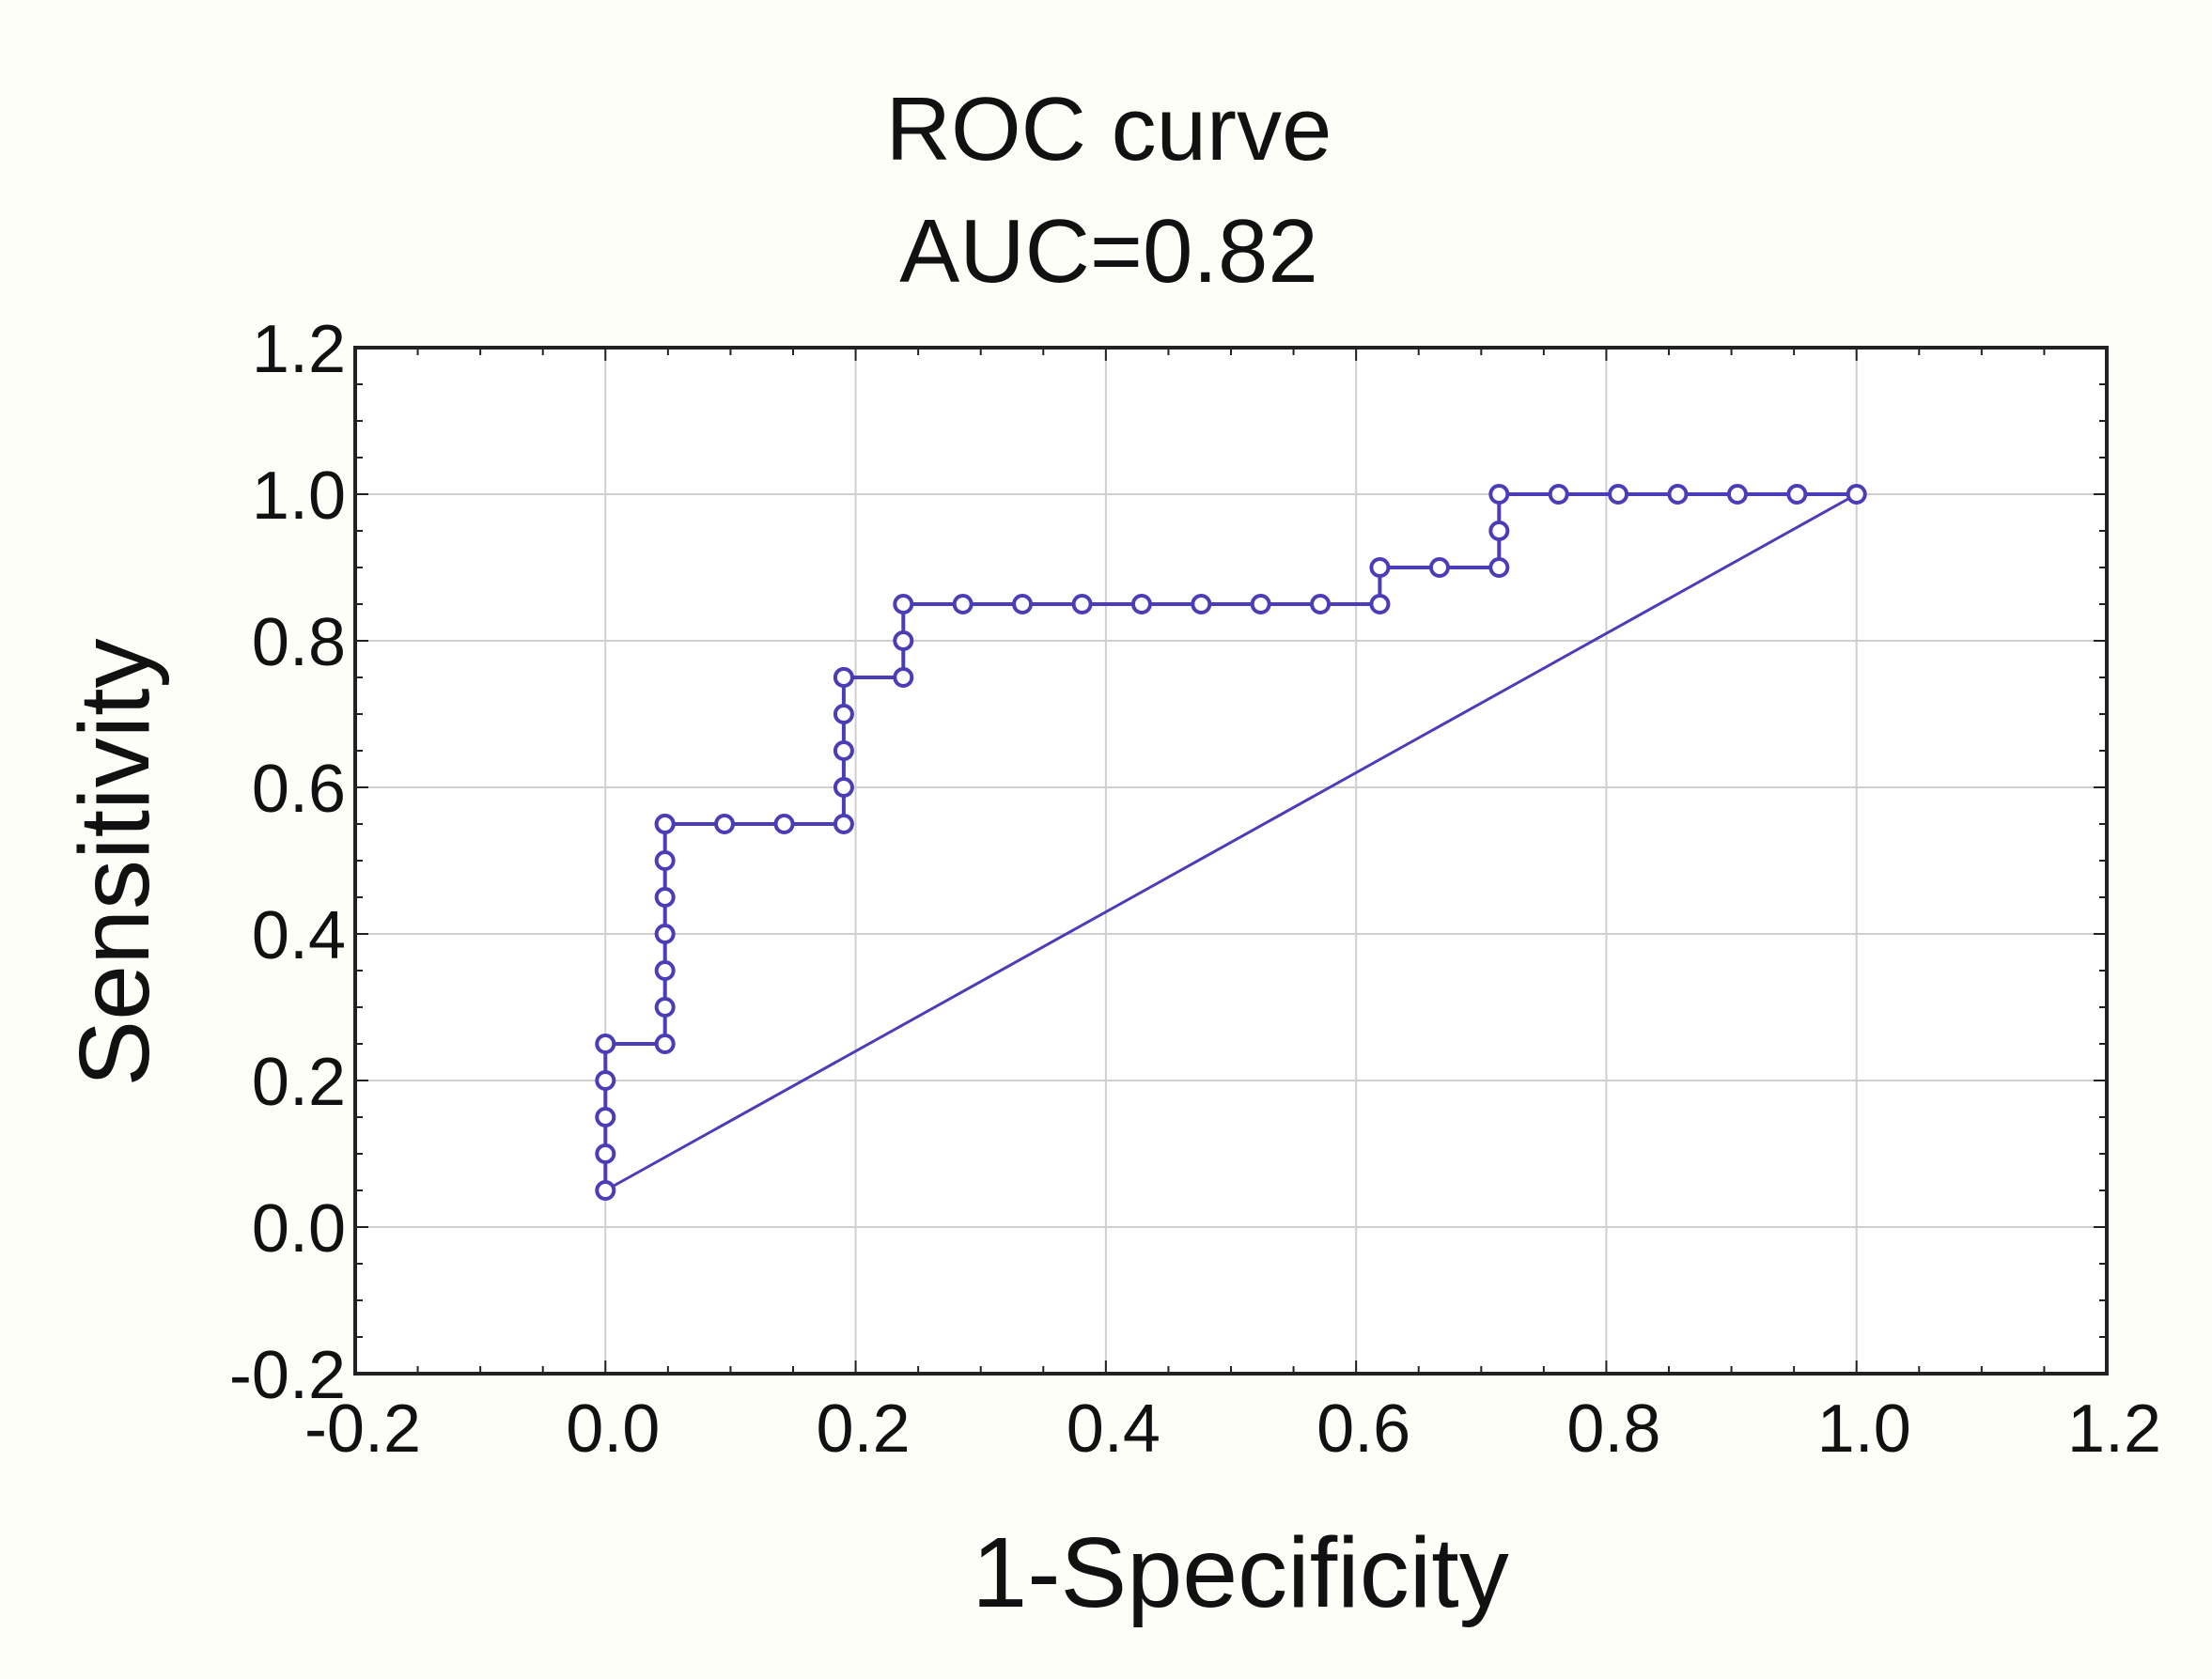 The height and width of the screenshot is (1679, 2212). What do you see at coordinates (362, 1429) in the screenshot?
I see `x-tick-label: -0.2` at bounding box center [362, 1429].